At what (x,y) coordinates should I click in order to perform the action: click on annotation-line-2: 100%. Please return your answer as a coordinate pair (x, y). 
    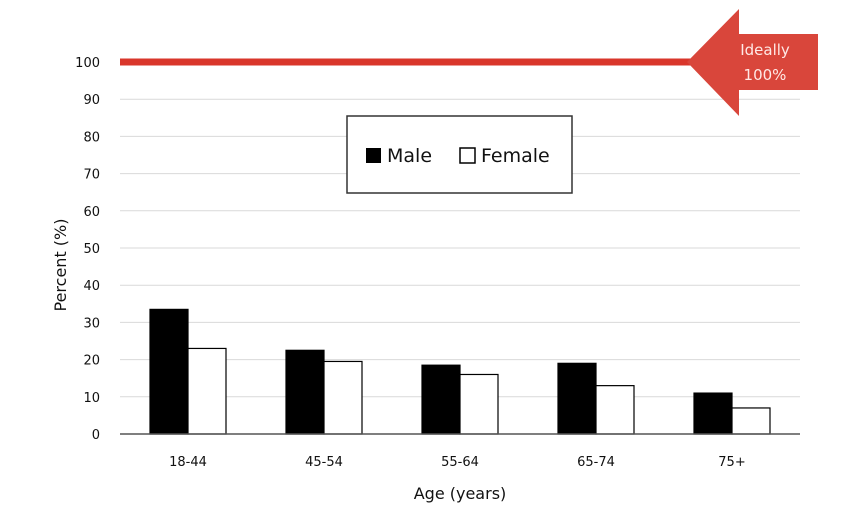
    Looking at the image, I should click on (765, 75).